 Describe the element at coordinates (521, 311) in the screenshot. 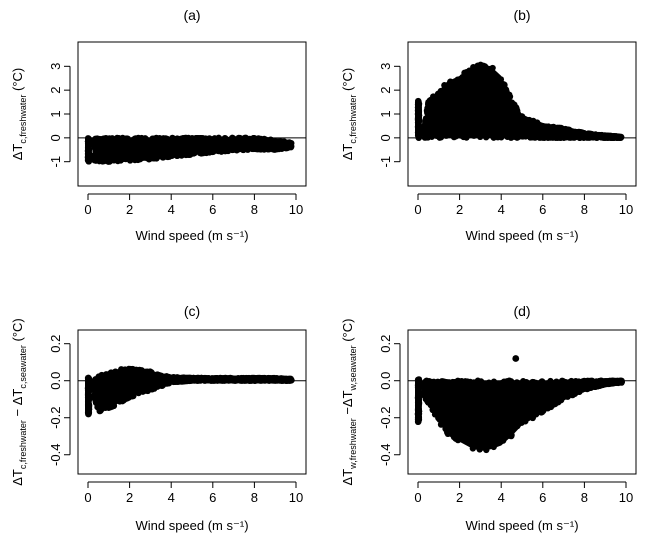

I see `panel-title-d: (d)` at that location.